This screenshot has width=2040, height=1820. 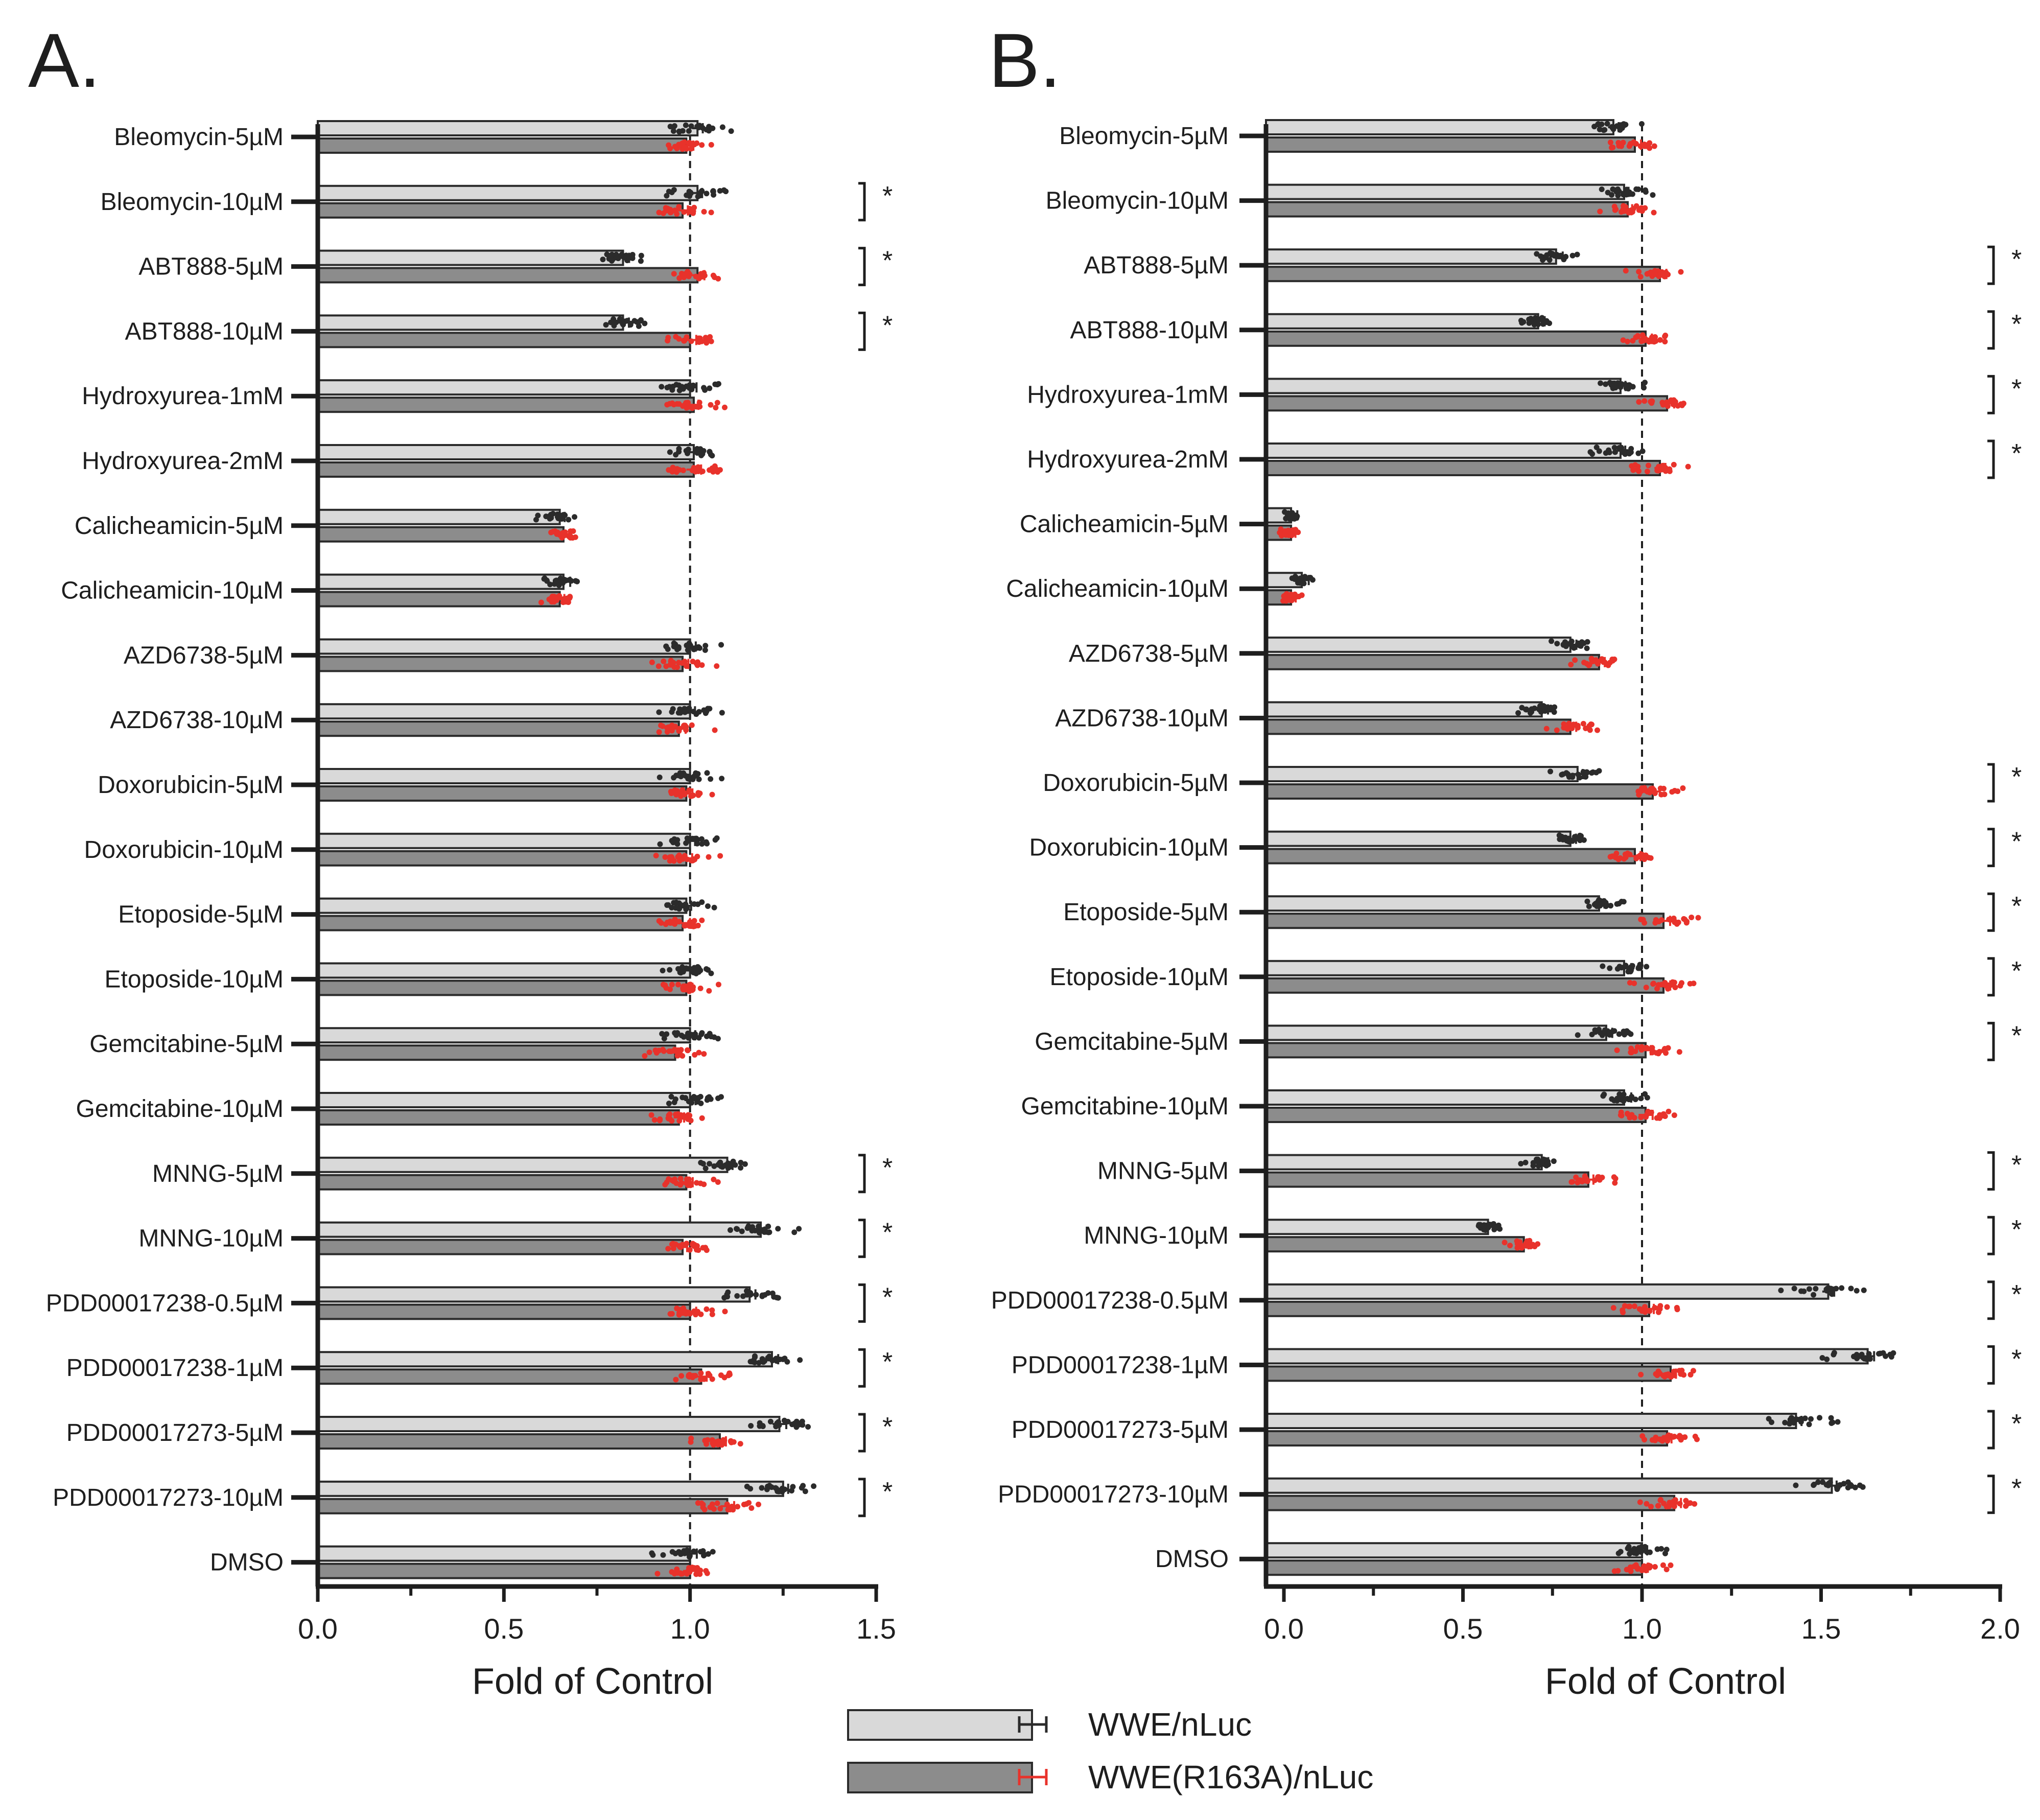 What do you see at coordinates (417, 914) in the screenshot?
I see `category-row: Etoposide-5µM` at bounding box center [417, 914].